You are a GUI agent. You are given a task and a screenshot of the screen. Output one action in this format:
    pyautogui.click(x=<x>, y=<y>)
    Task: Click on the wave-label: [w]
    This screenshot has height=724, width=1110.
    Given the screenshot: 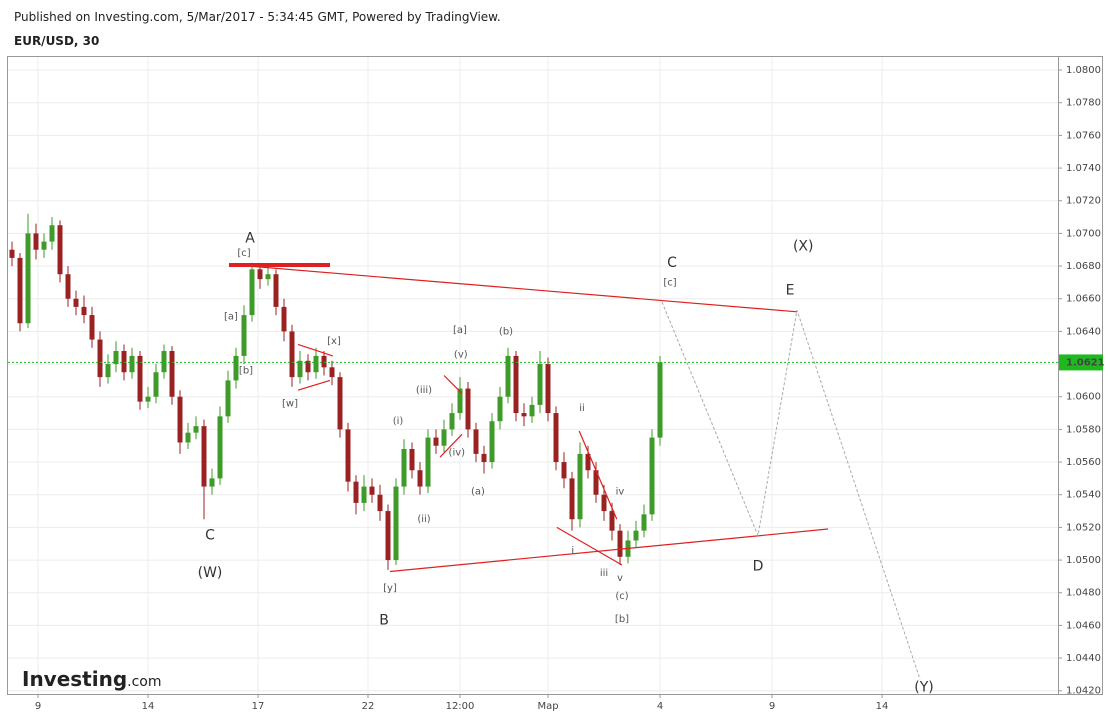 What is the action you would take?
    pyautogui.click(x=290, y=403)
    